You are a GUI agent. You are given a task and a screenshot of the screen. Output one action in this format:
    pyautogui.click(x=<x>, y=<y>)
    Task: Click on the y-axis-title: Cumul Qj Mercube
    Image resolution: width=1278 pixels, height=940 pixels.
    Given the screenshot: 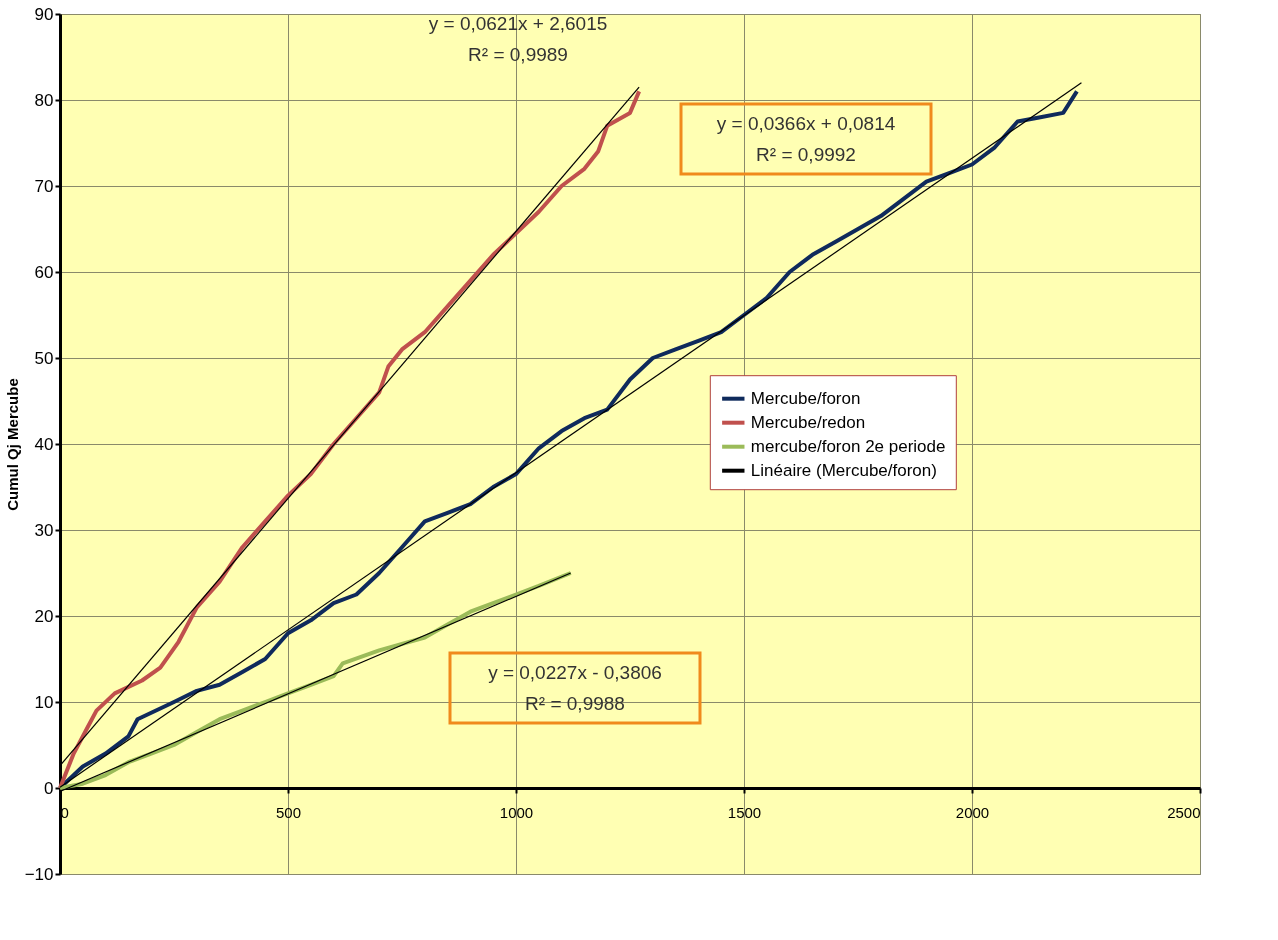 What is the action you would take?
    pyautogui.click(x=12, y=444)
    